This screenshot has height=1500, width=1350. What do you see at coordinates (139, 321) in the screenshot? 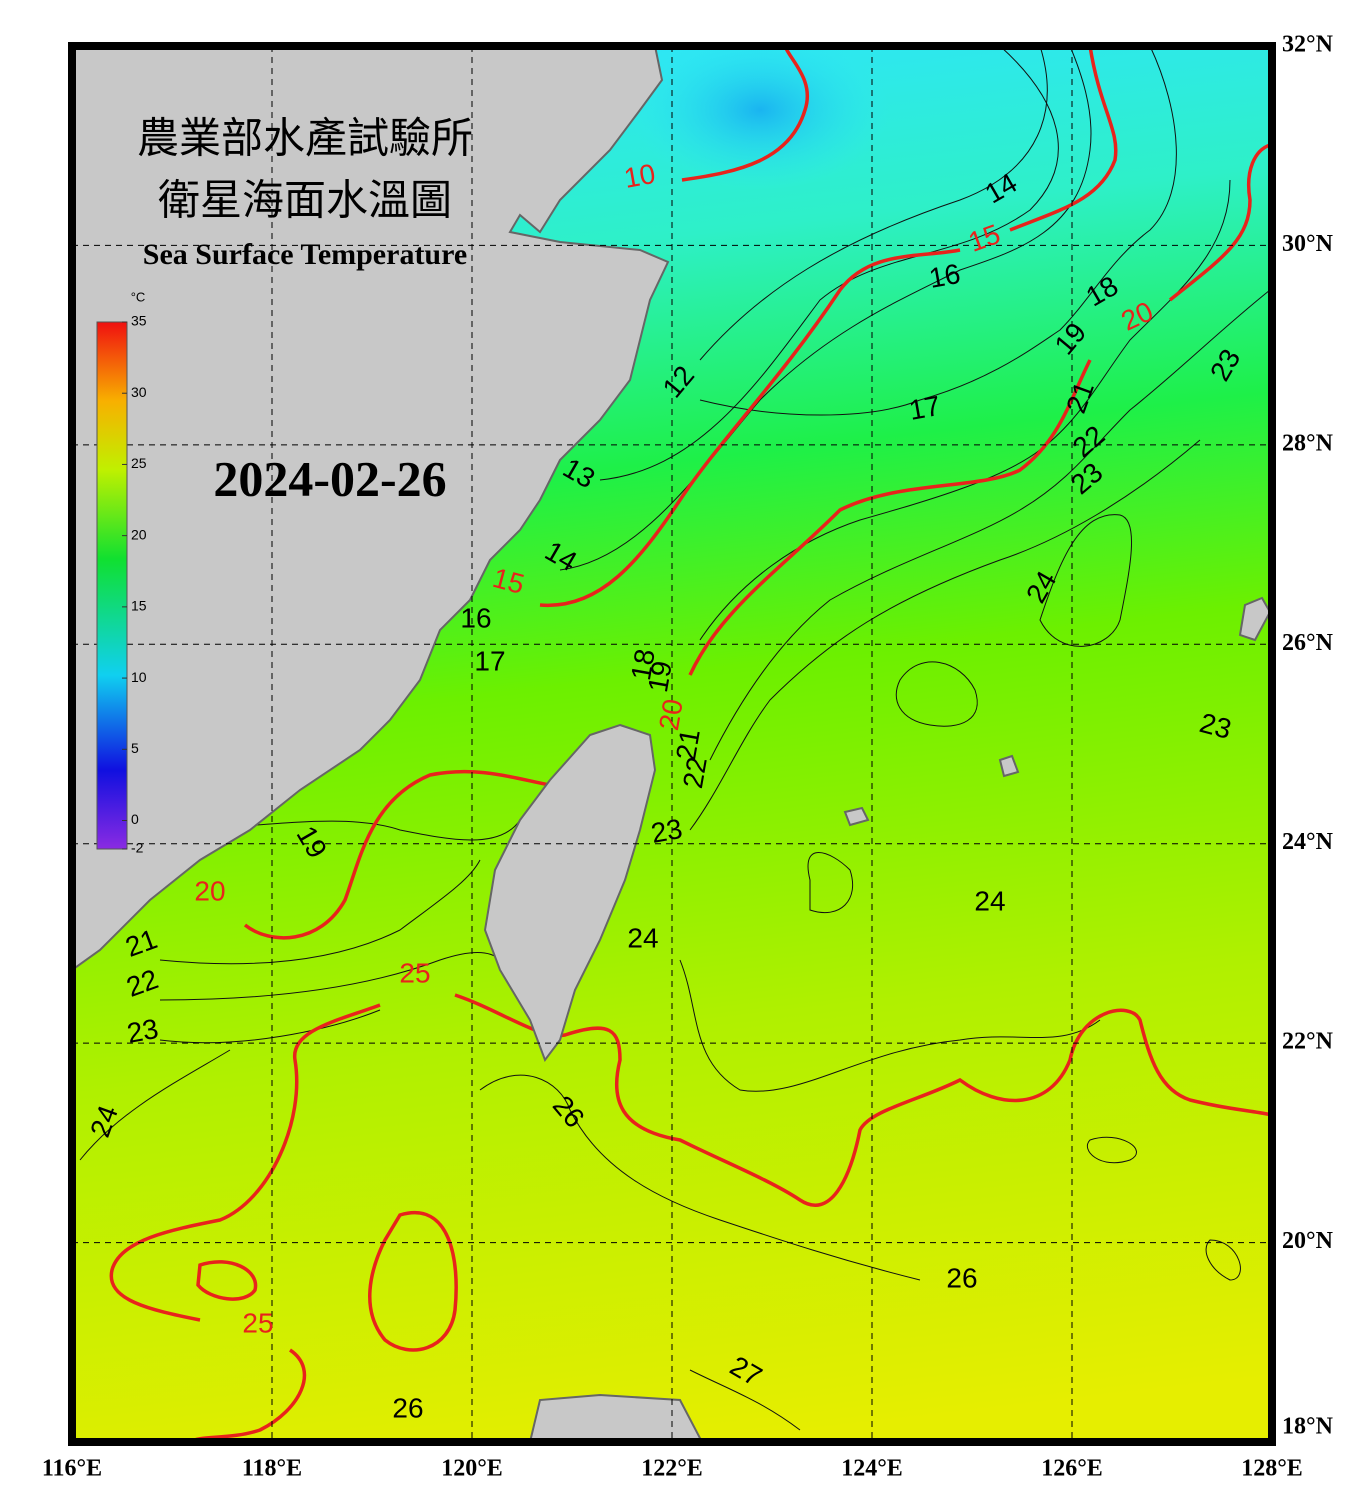
I see `colorbar-tick-label: 35` at bounding box center [139, 321].